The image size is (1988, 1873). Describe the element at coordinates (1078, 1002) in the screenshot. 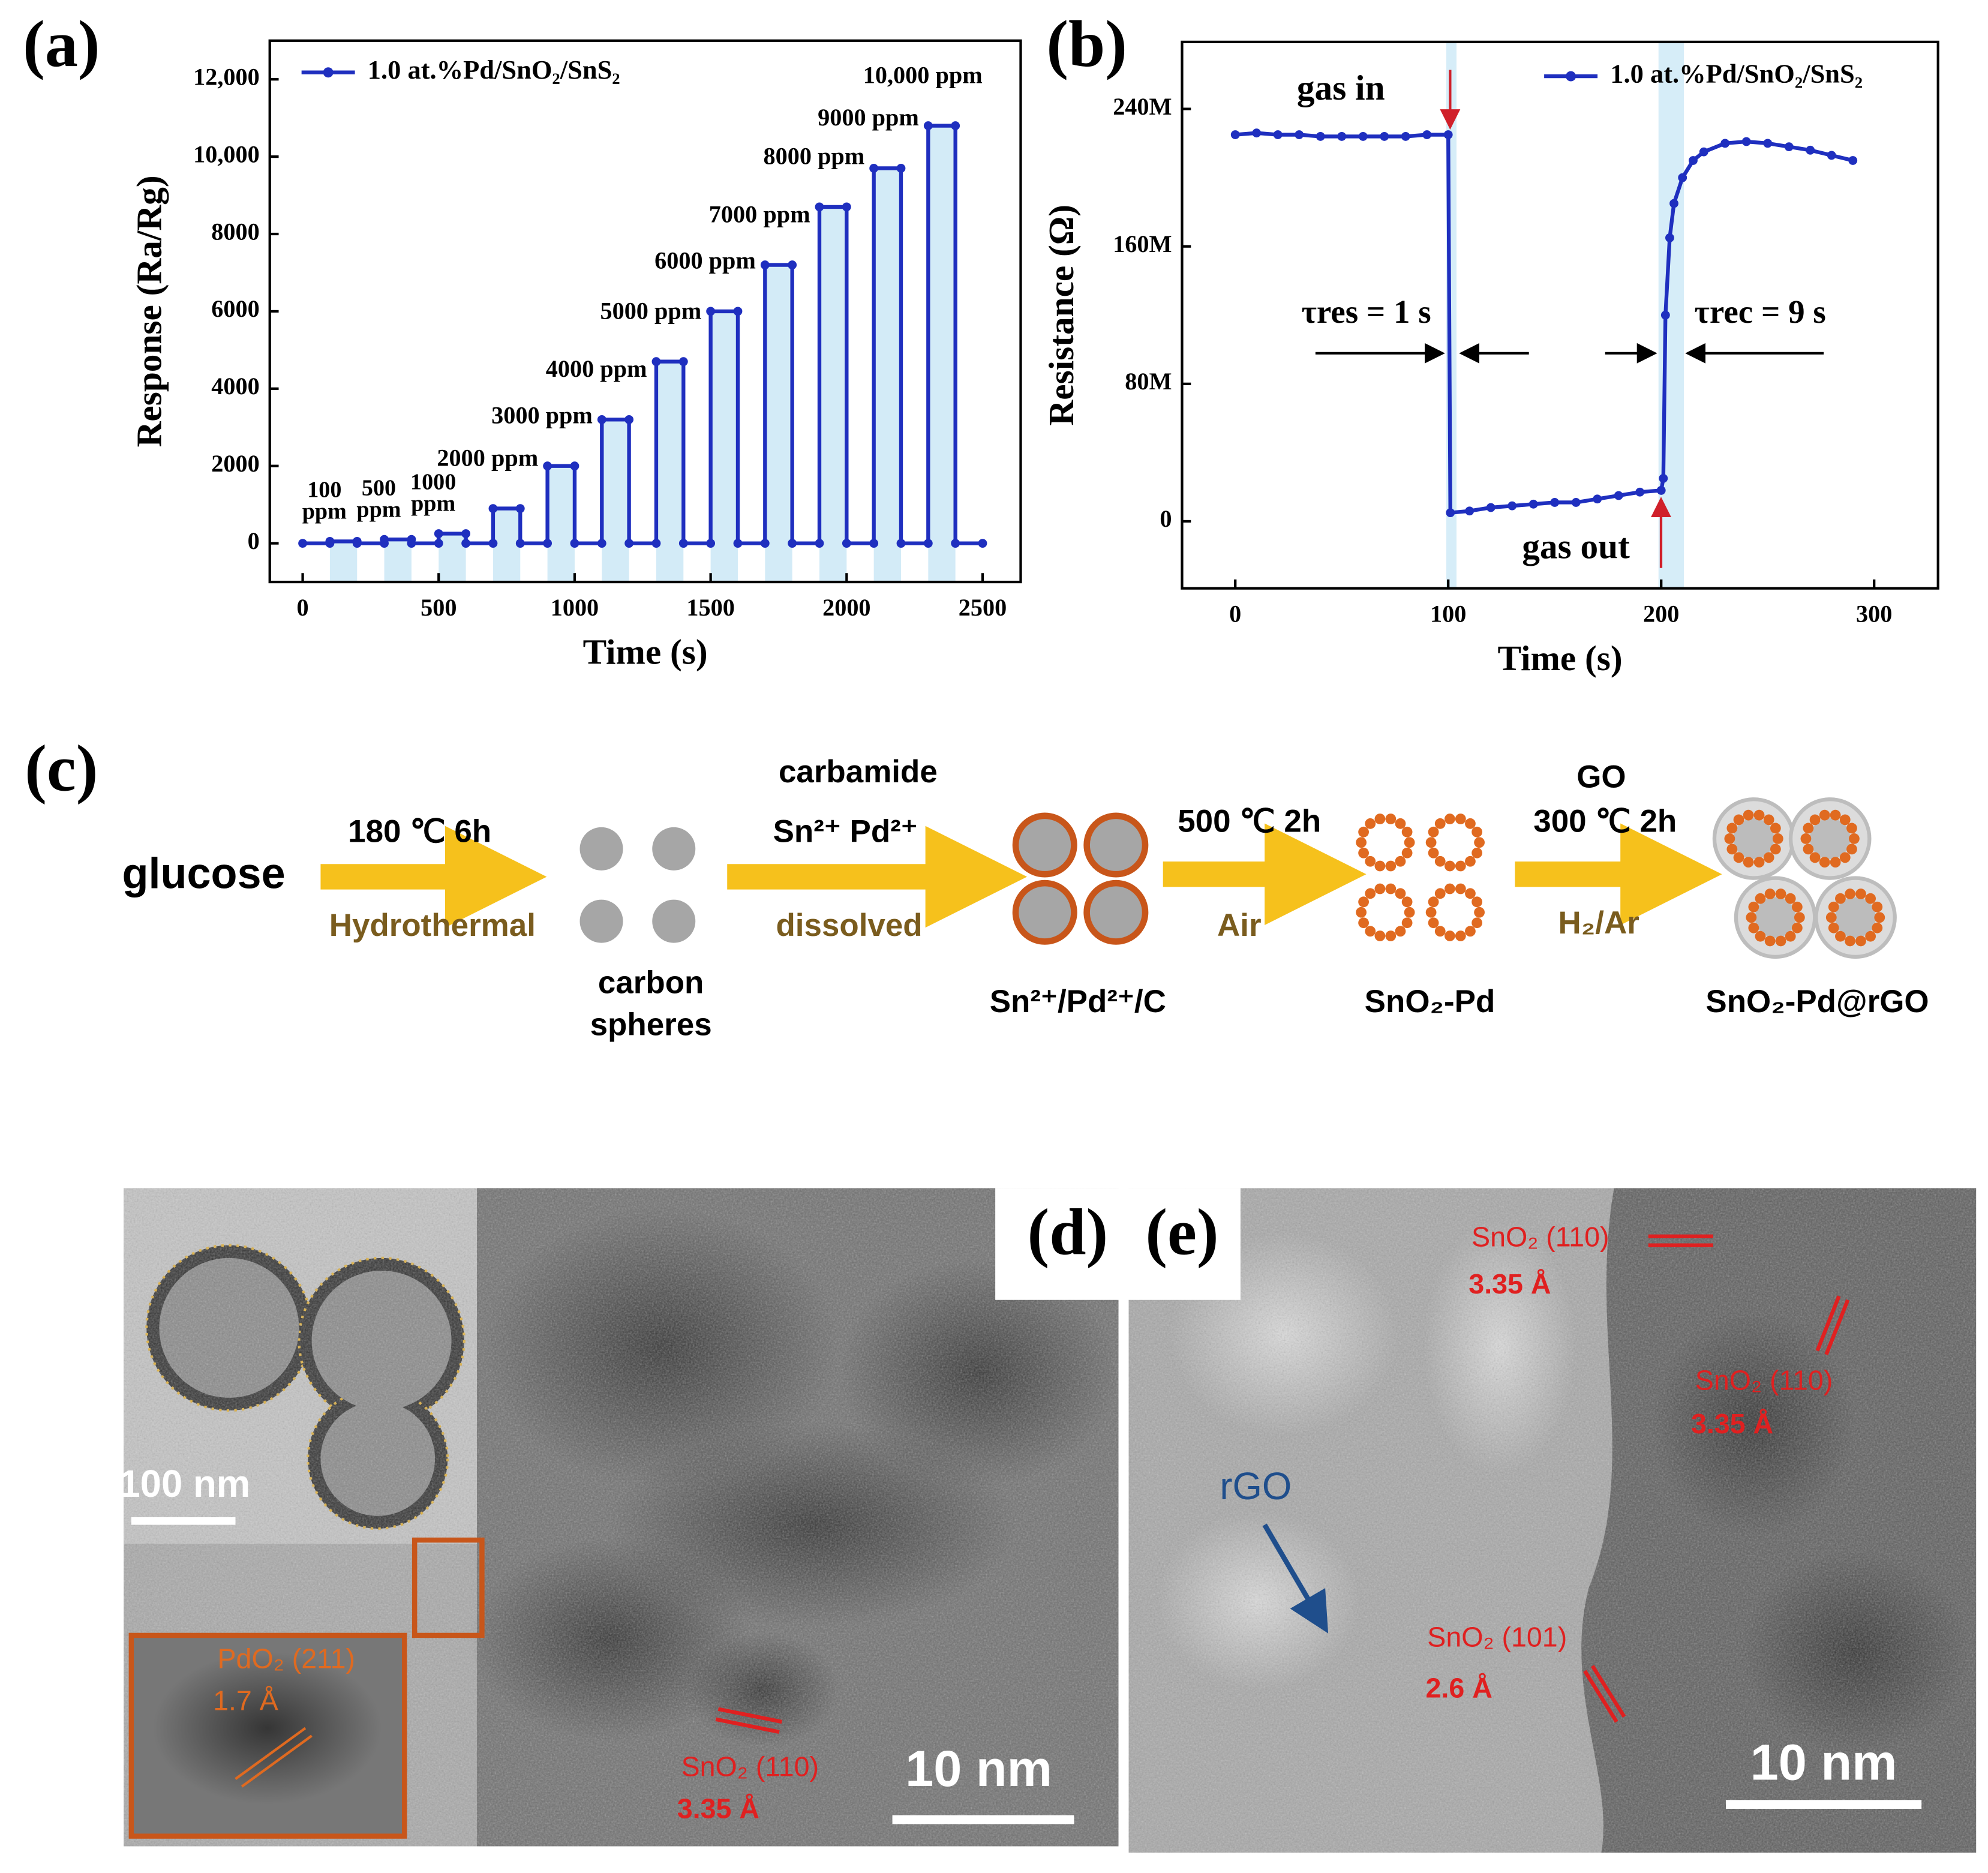

I see `product: Sn²⁺/Pd²⁺/C` at that location.